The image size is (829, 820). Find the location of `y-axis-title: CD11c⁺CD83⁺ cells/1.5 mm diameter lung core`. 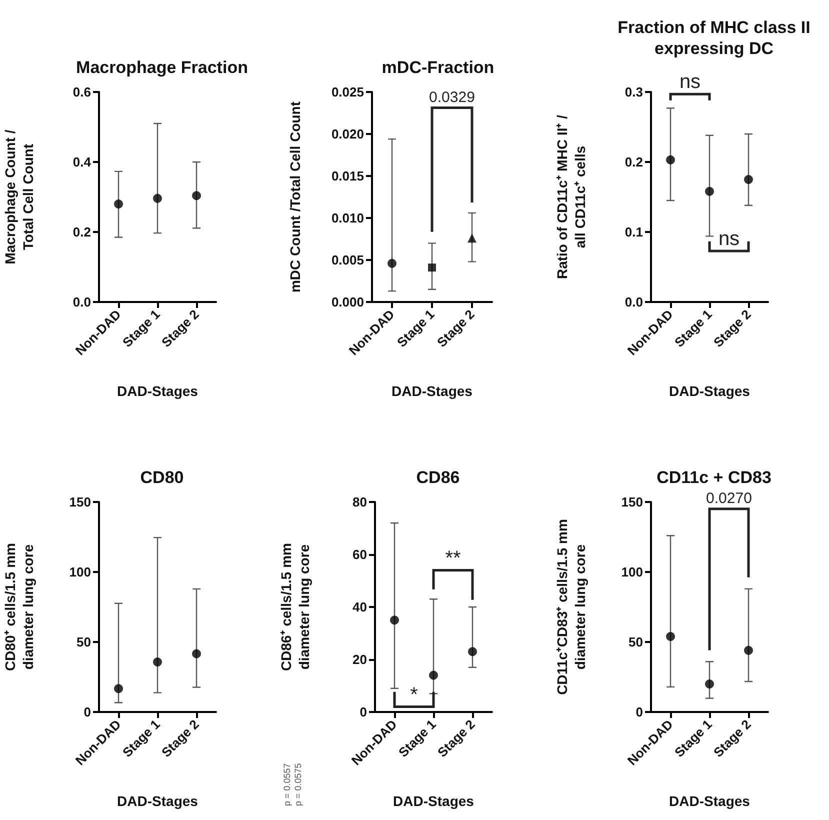

y-axis-title: CD11c⁺CD83⁺ cells/1.5 mm diameter lung core is located at coordinates (571, 607).